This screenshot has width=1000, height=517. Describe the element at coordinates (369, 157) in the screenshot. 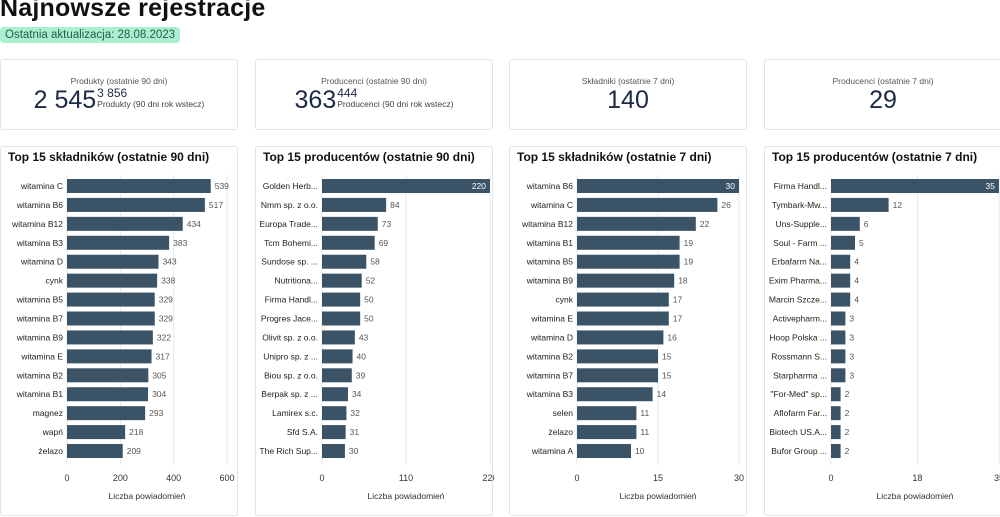

I see `chart-title: Top 15 producentów (ostatnie 90 dni)` at that location.